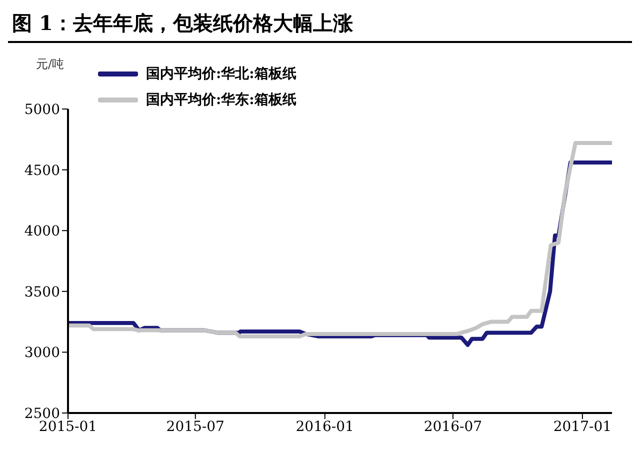 The width and height of the screenshot is (640, 467). What do you see at coordinates (42, 110) in the screenshot?
I see `y-tick-label: 5000` at bounding box center [42, 110].